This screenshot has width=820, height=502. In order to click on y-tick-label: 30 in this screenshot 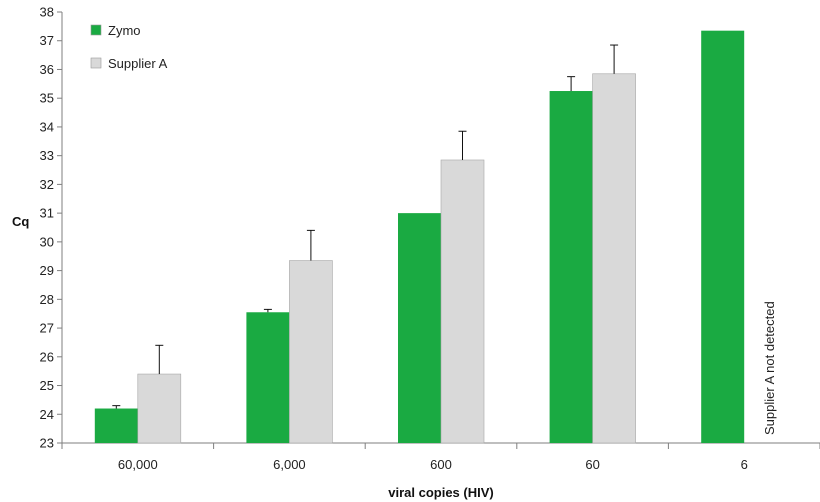, I will do `click(47, 241)`.